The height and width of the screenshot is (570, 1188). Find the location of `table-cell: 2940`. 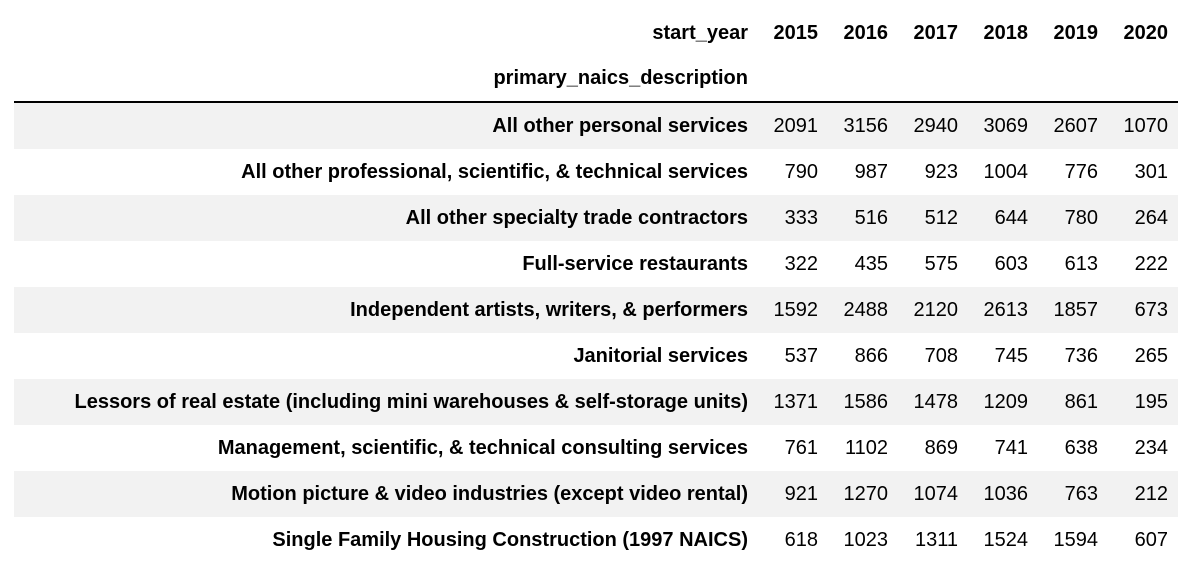

table-cell: 2940 is located at coordinates (936, 125).